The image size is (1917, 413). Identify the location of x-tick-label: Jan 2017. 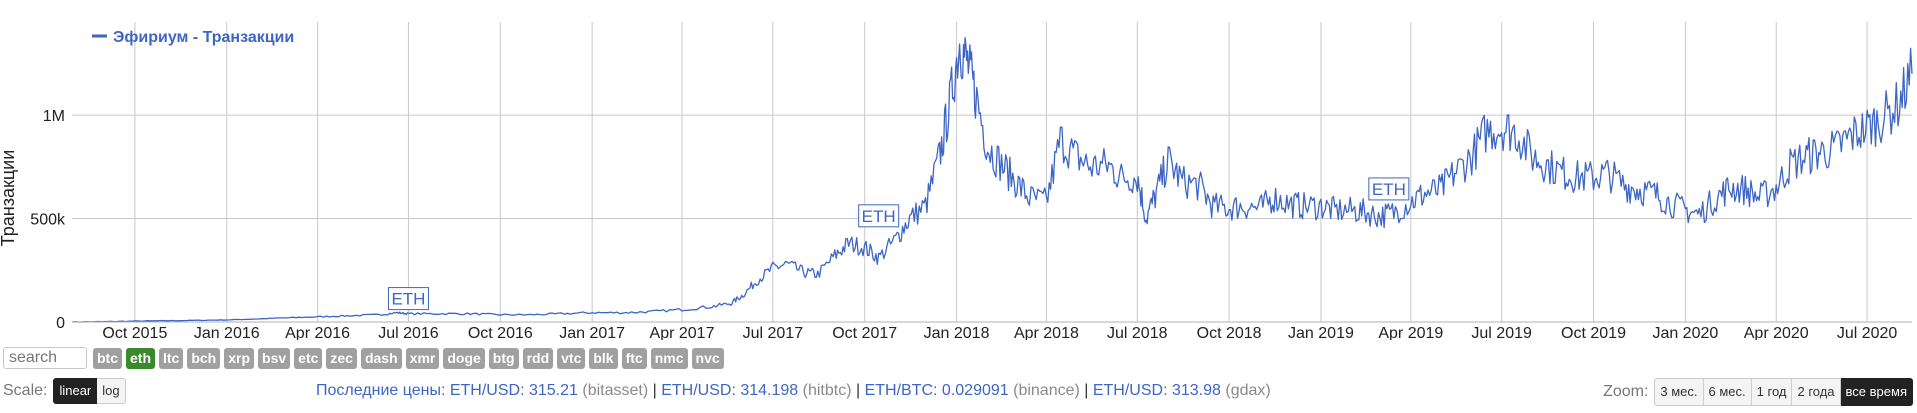
(592, 332).